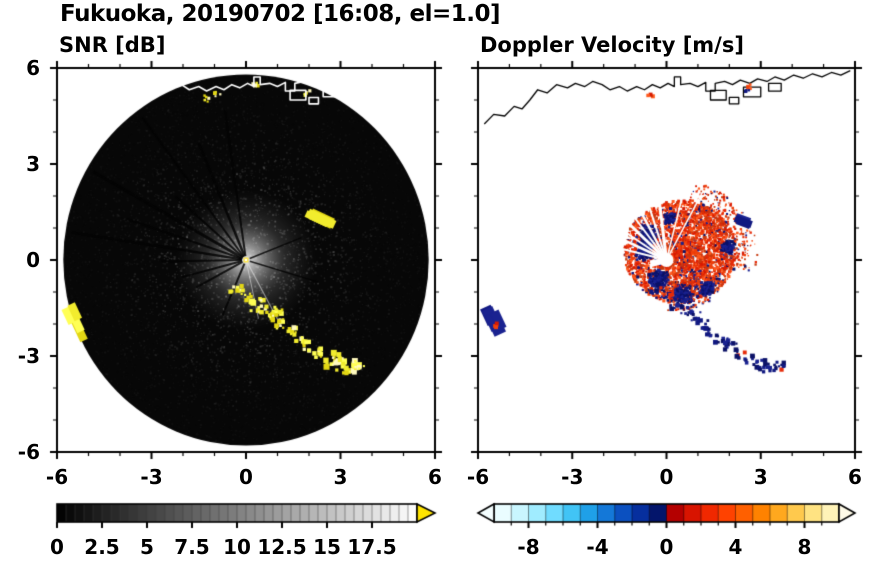 This screenshot has width=870, height=570. Describe the element at coordinates (237, 547) in the screenshot. I see `snr-colorbar-label-10: 10` at that location.